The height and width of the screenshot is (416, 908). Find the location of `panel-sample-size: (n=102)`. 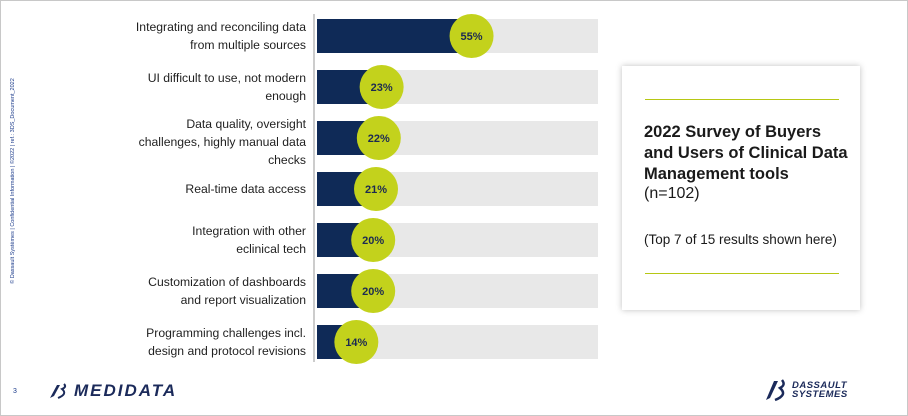

panel-sample-size: (n=102) is located at coordinates (672, 193).